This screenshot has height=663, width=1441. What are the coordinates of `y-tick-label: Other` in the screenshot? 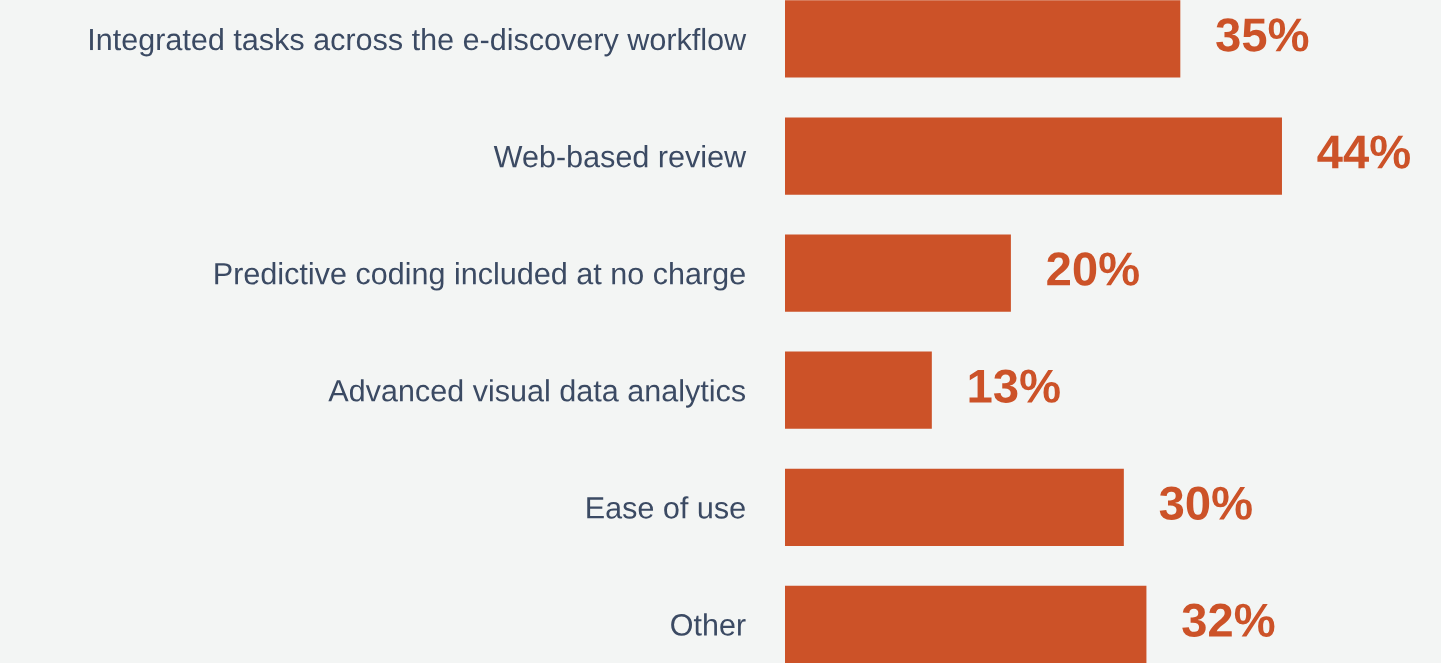 It's located at (708, 624).